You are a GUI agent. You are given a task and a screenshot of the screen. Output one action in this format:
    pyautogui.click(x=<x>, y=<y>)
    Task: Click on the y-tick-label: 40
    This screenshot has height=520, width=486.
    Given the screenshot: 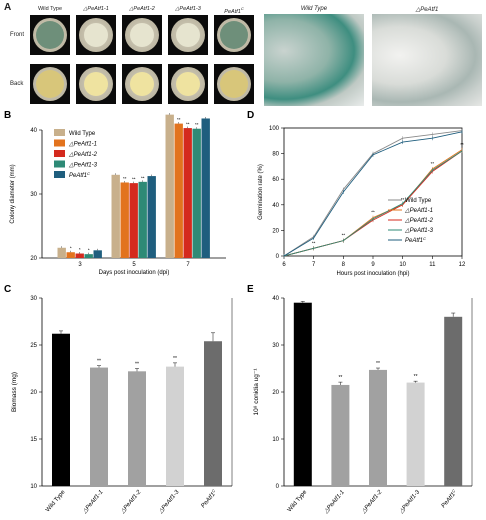 What is the action you would take?
    pyautogui.click(x=33, y=131)
    